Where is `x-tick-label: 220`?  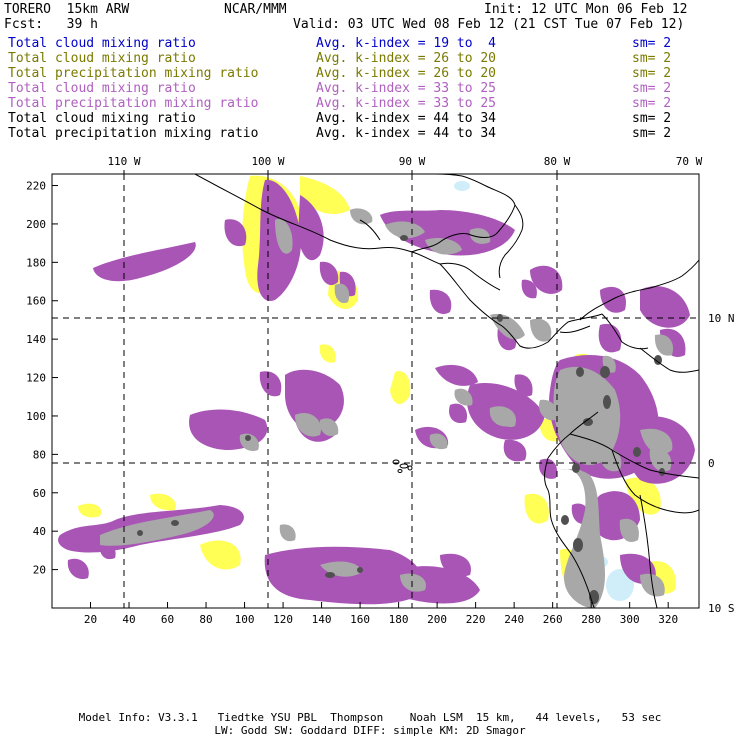 x-tick-label: 220 is located at coordinates (476, 619).